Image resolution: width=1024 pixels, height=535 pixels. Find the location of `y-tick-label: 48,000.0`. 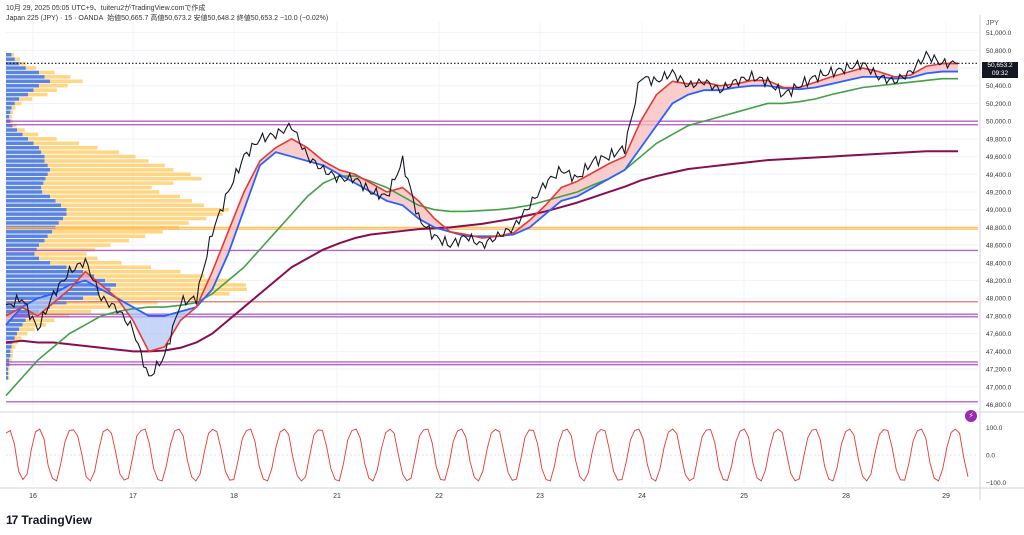

y-tick-label: 48,000.0 is located at coordinates (999, 299).